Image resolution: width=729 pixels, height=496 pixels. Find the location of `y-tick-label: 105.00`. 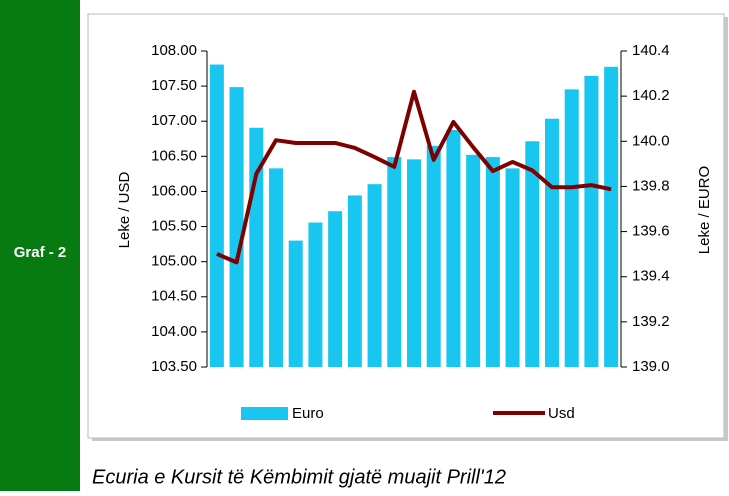

y-tick-label: 105.00 is located at coordinates (174, 261).